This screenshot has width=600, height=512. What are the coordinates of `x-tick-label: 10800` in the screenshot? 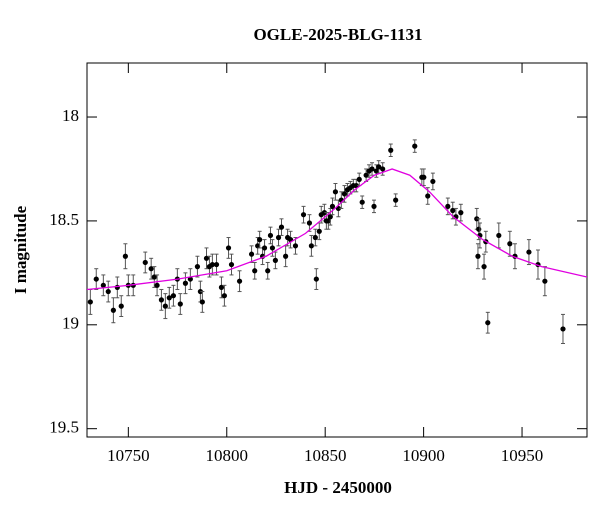 It's located at (227, 455).